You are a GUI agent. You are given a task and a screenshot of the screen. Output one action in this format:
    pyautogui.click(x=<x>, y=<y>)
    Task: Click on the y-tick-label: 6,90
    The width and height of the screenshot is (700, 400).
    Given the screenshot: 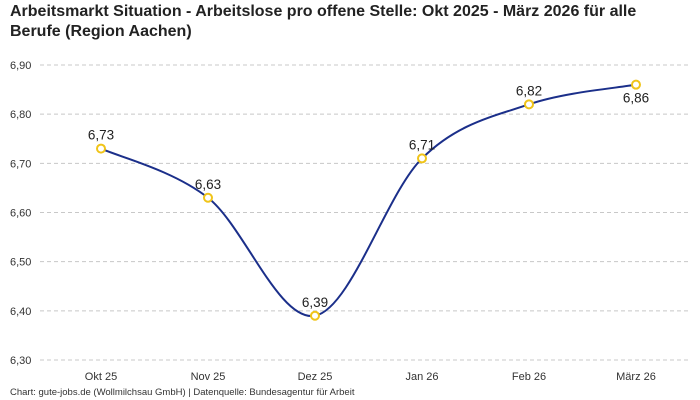 What is the action you would take?
    pyautogui.click(x=20, y=66)
    